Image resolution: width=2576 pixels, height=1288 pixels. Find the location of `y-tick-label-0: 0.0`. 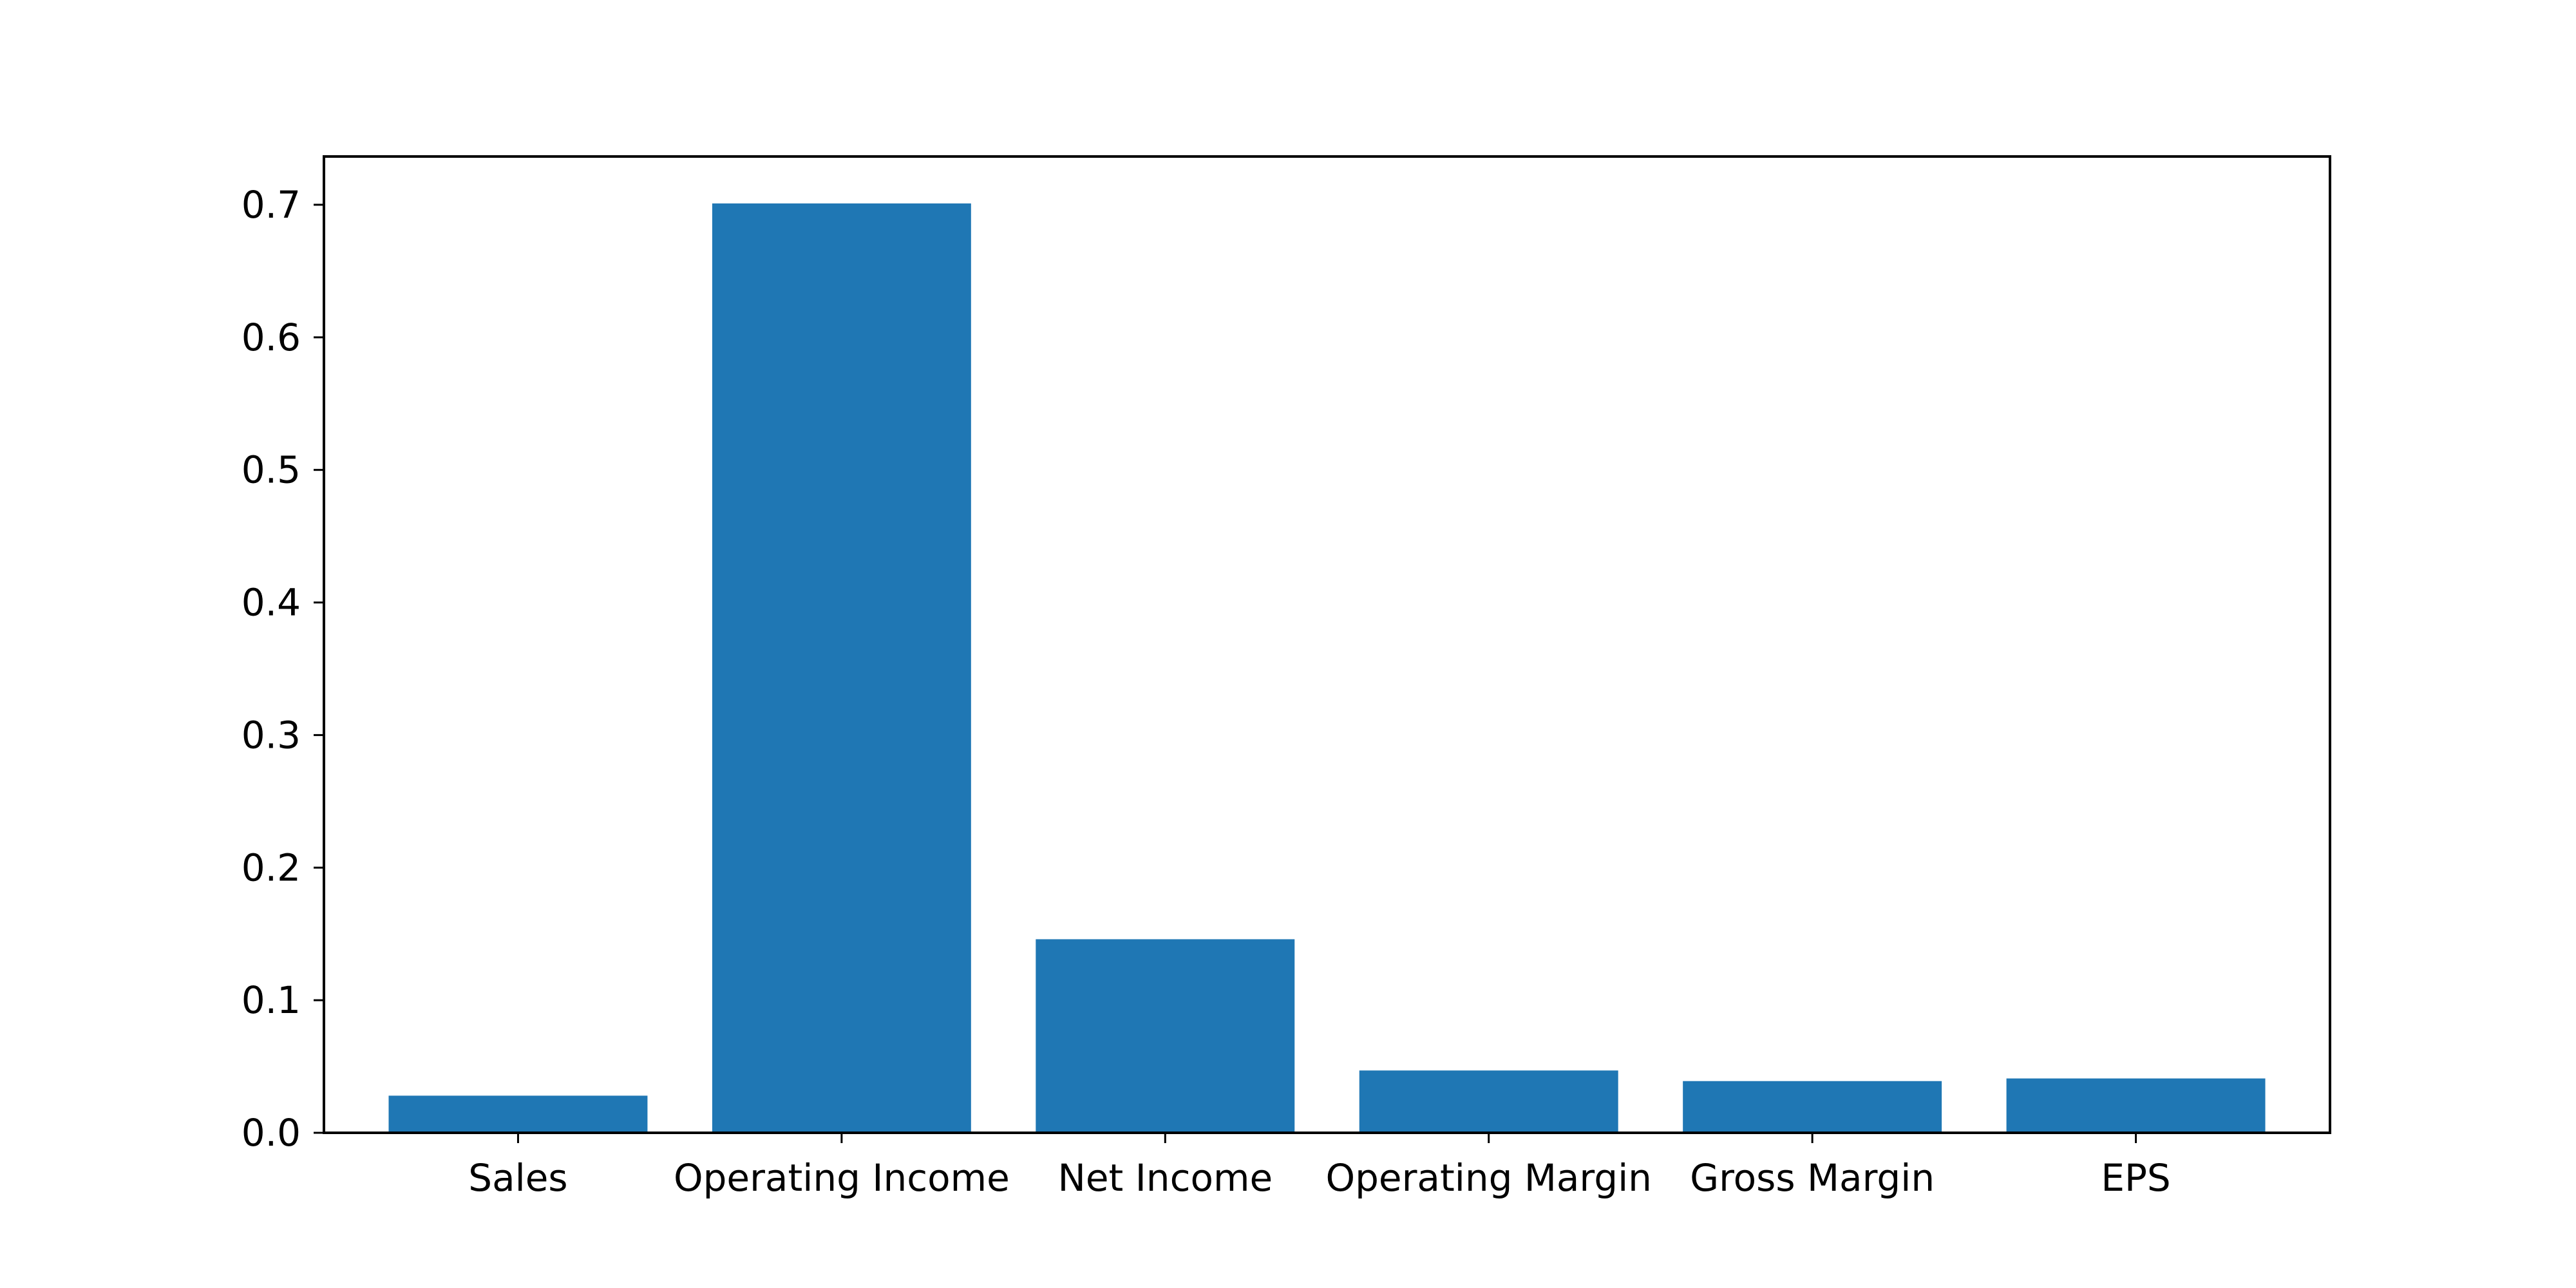

y-tick-label-0: 0.0 is located at coordinates (271, 1133).